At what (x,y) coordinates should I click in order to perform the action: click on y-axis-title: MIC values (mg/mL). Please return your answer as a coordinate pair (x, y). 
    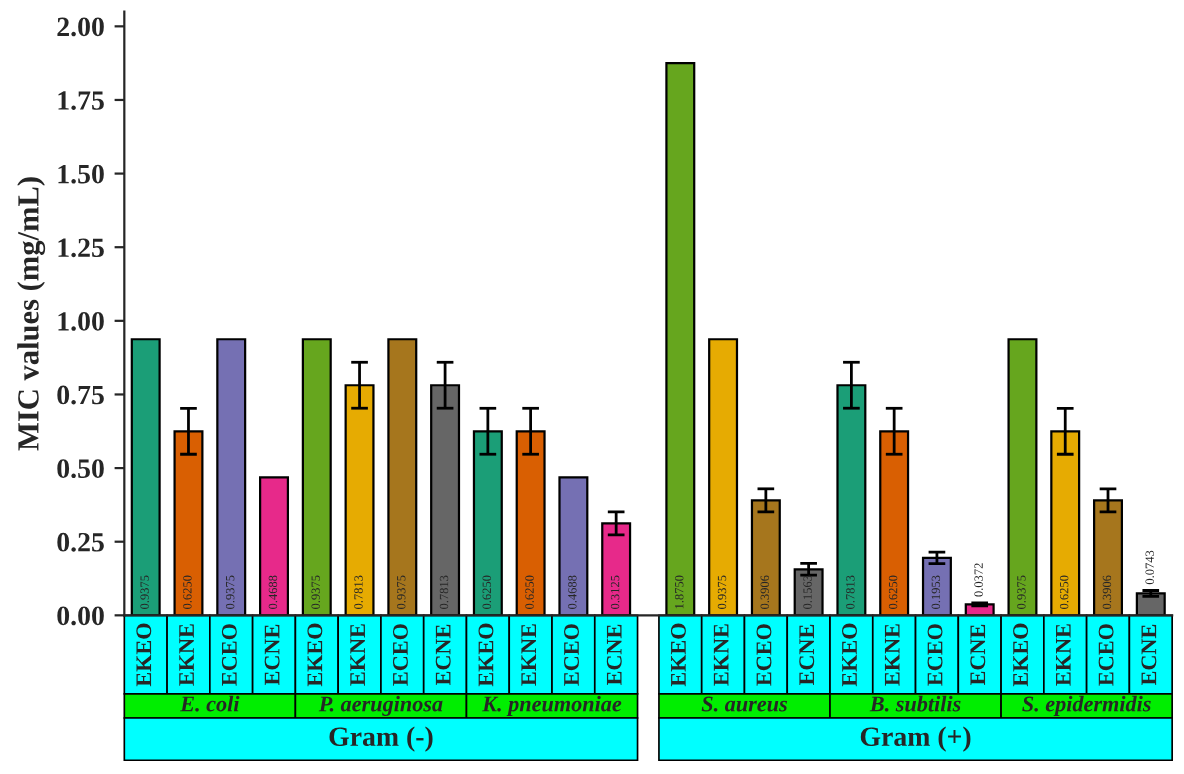
    Looking at the image, I should click on (31, 314).